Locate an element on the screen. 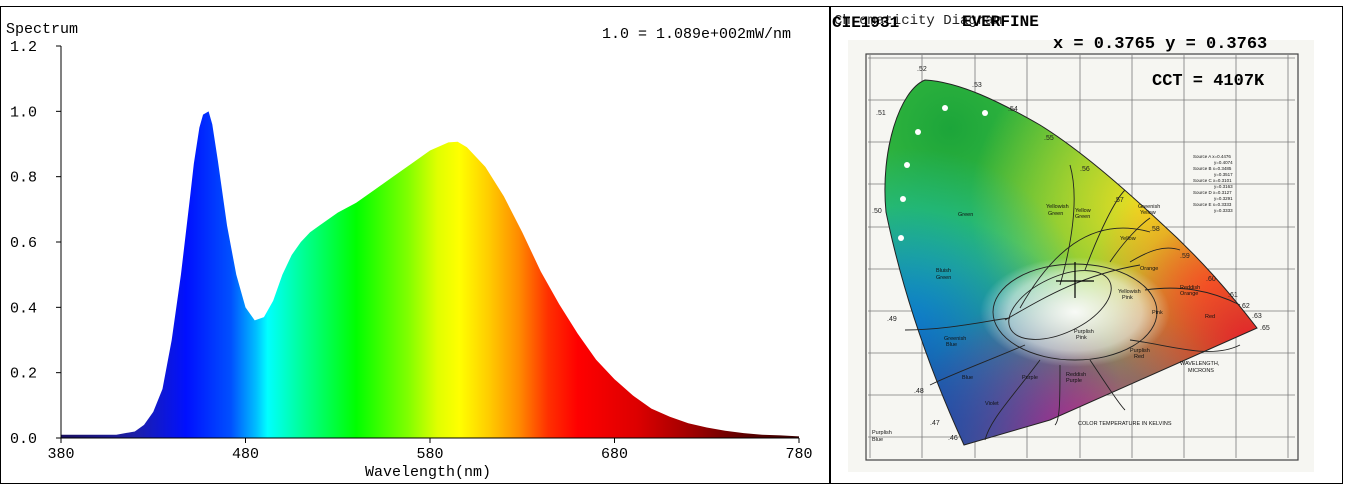 This screenshot has height=484, width=1346. svg-text: .62 is located at coordinates (1245, 306).